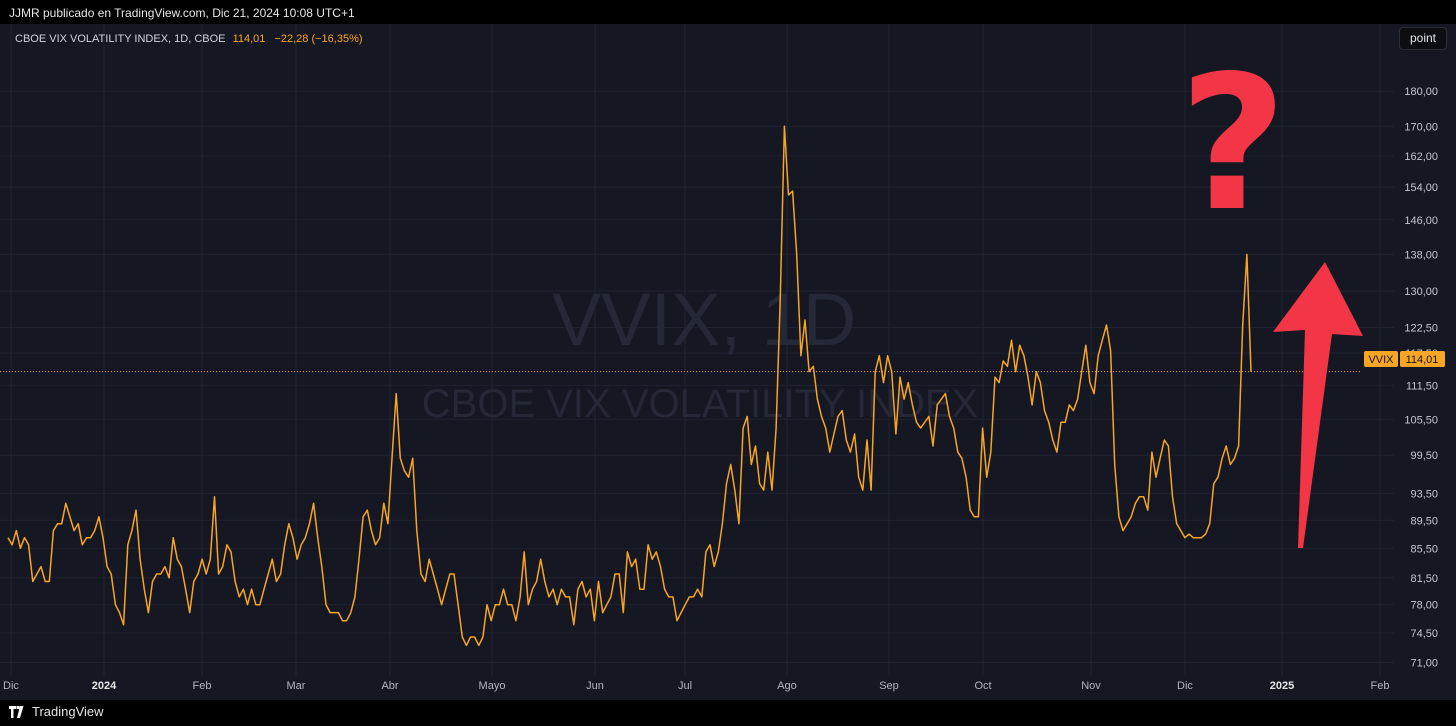 This screenshot has width=1456, height=726. I want to click on x-tick-label: Ago, so click(787, 686).